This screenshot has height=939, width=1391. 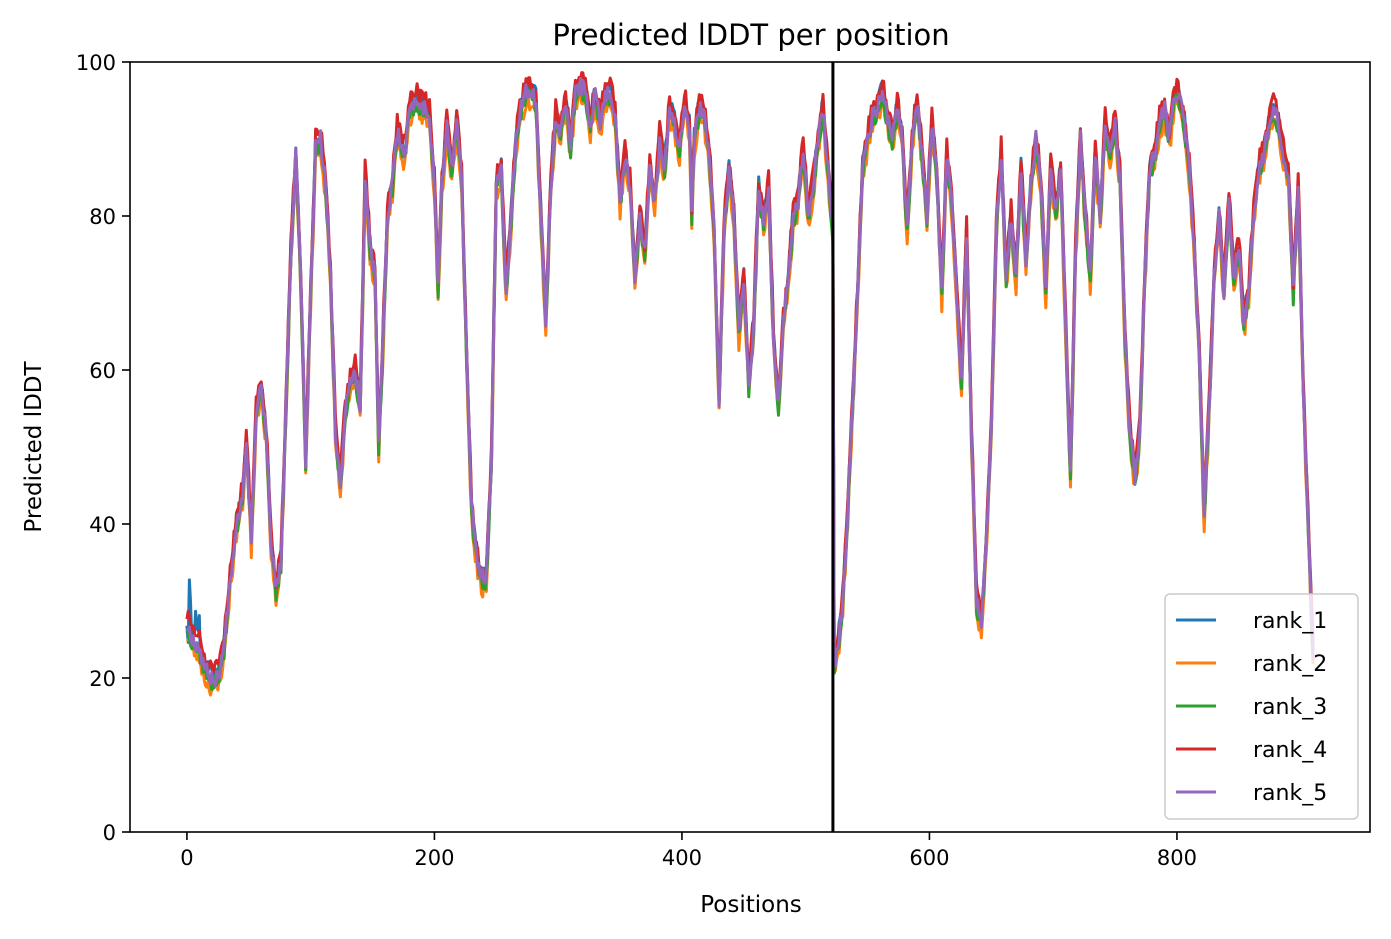 What do you see at coordinates (96, 63) in the screenshot?
I see `y-tick-label: 100` at bounding box center [96, 63].